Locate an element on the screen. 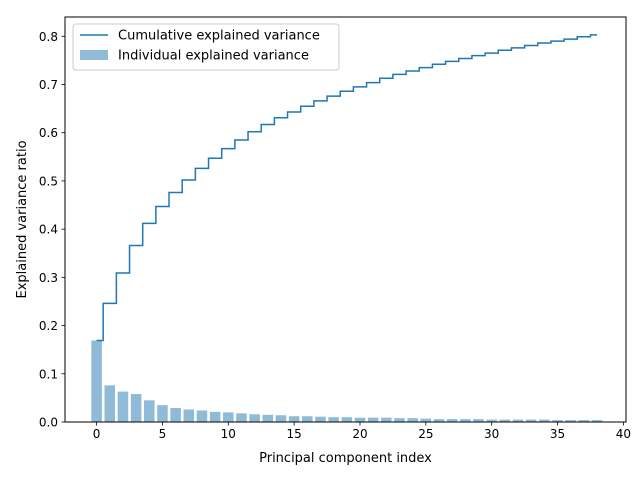  y-tick-label: 0.3 is located at coordinates (48, 278).